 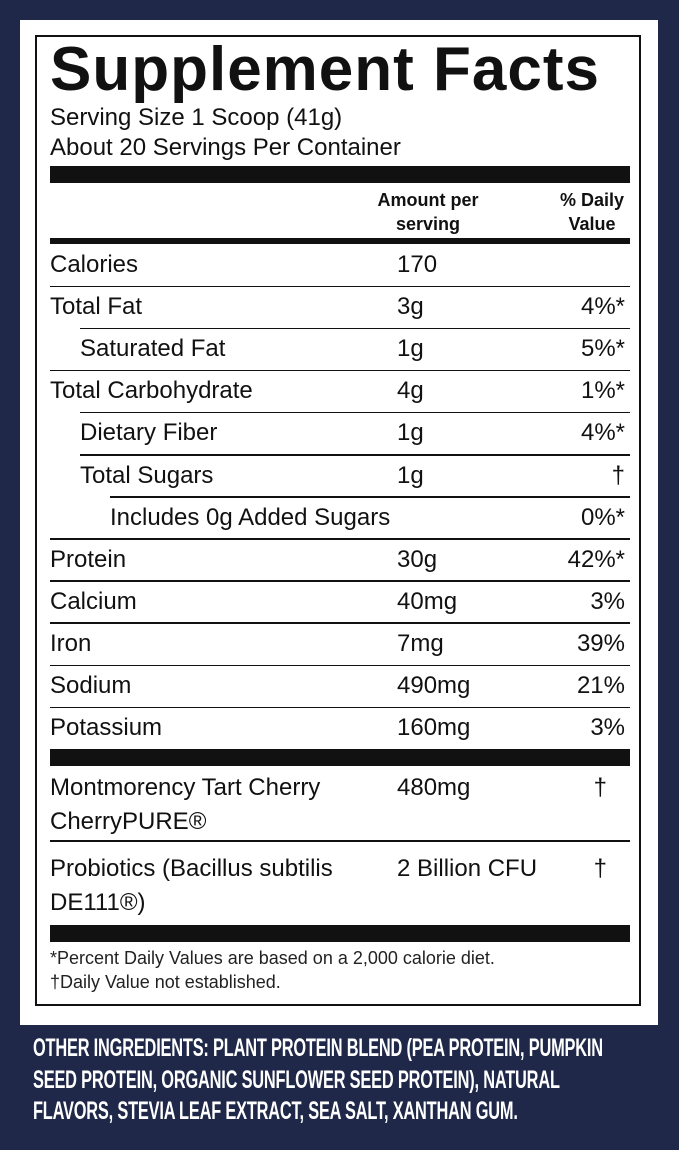 What do you see at coordinates (600, 685) in the screenshot?
I see `daily-value: 21%` at bounding box center [600, 685].